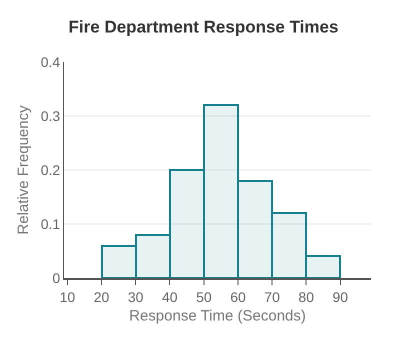  What do you see at coordinates (217, 315) in the screenshot?
I see `x-axis-title: Response Time (Seconds)` at bounding box center [217, 315].